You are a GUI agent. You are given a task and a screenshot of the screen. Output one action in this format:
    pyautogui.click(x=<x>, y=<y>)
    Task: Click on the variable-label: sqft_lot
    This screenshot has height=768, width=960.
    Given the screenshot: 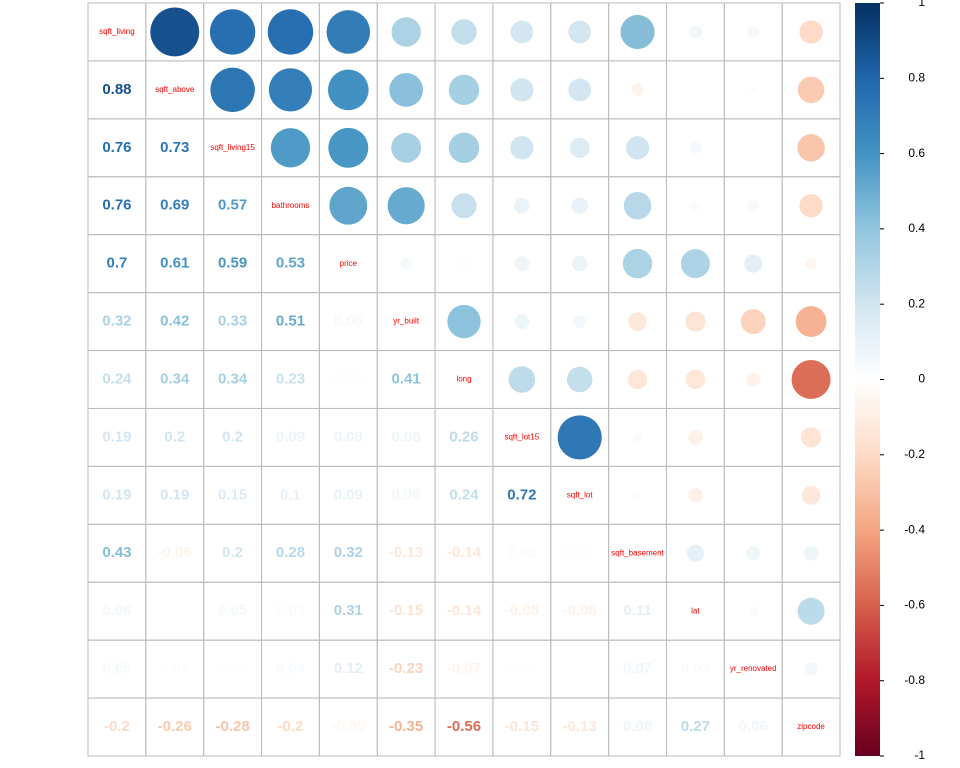 What is the action you would take?
    pyautogui.click(x=580, y=494)
    